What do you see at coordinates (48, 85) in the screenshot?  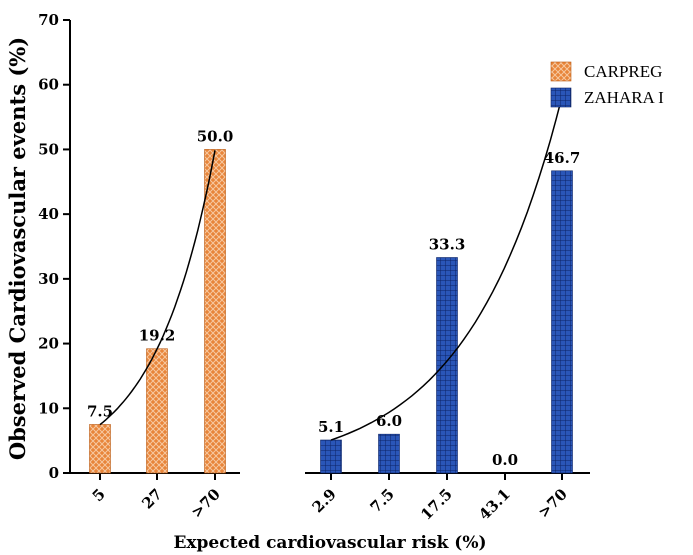 I see `y-tick-label: 60` at bounding box center [48, 85].